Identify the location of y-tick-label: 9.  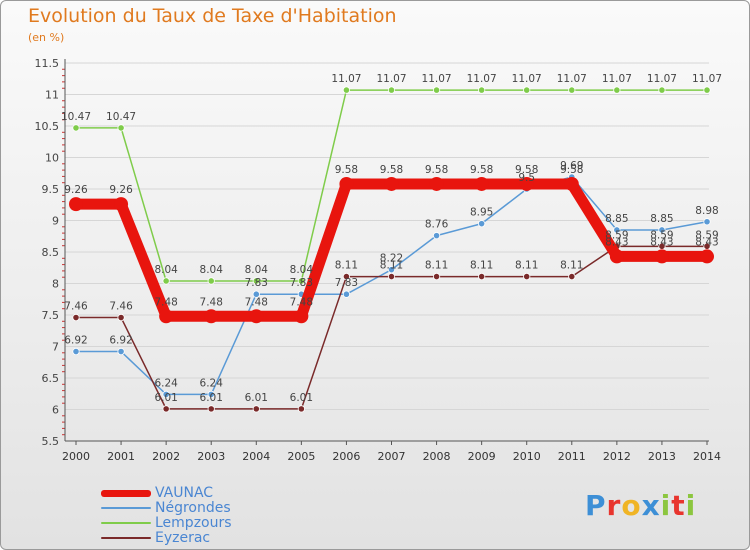
(55, 221).